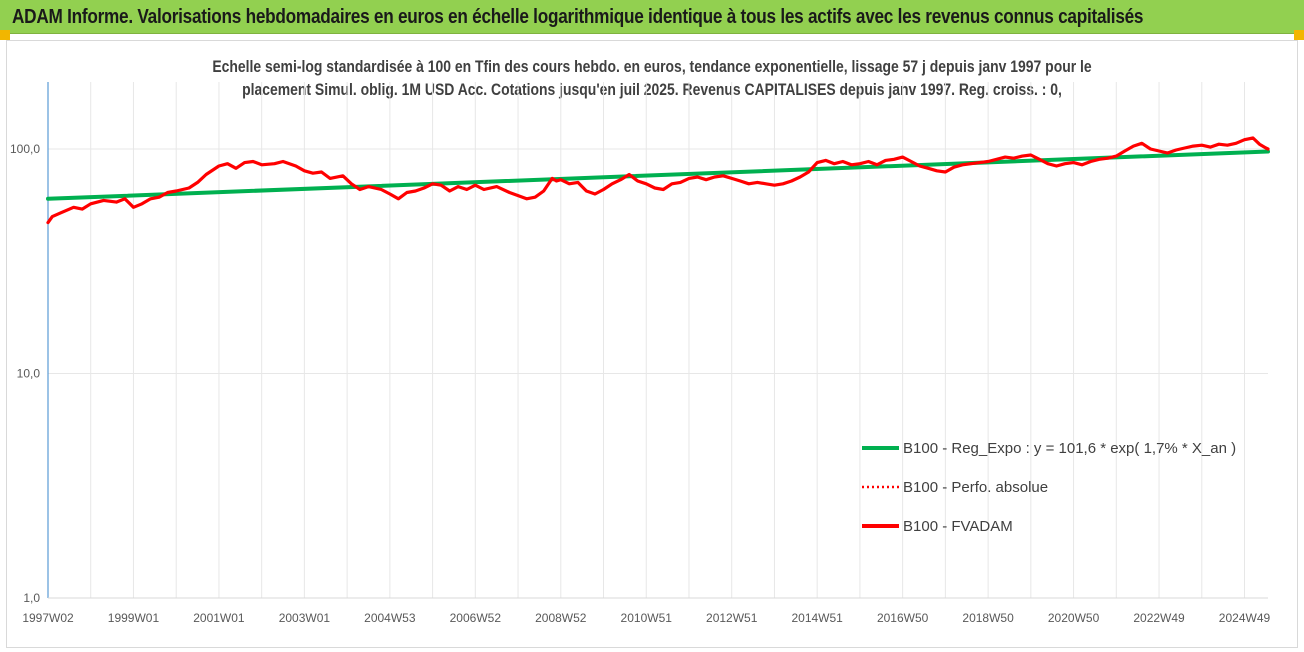  Describe the element at coordinates (647, 618) in the screenshot. I see `x-tick-label: 2010W51` at that location.